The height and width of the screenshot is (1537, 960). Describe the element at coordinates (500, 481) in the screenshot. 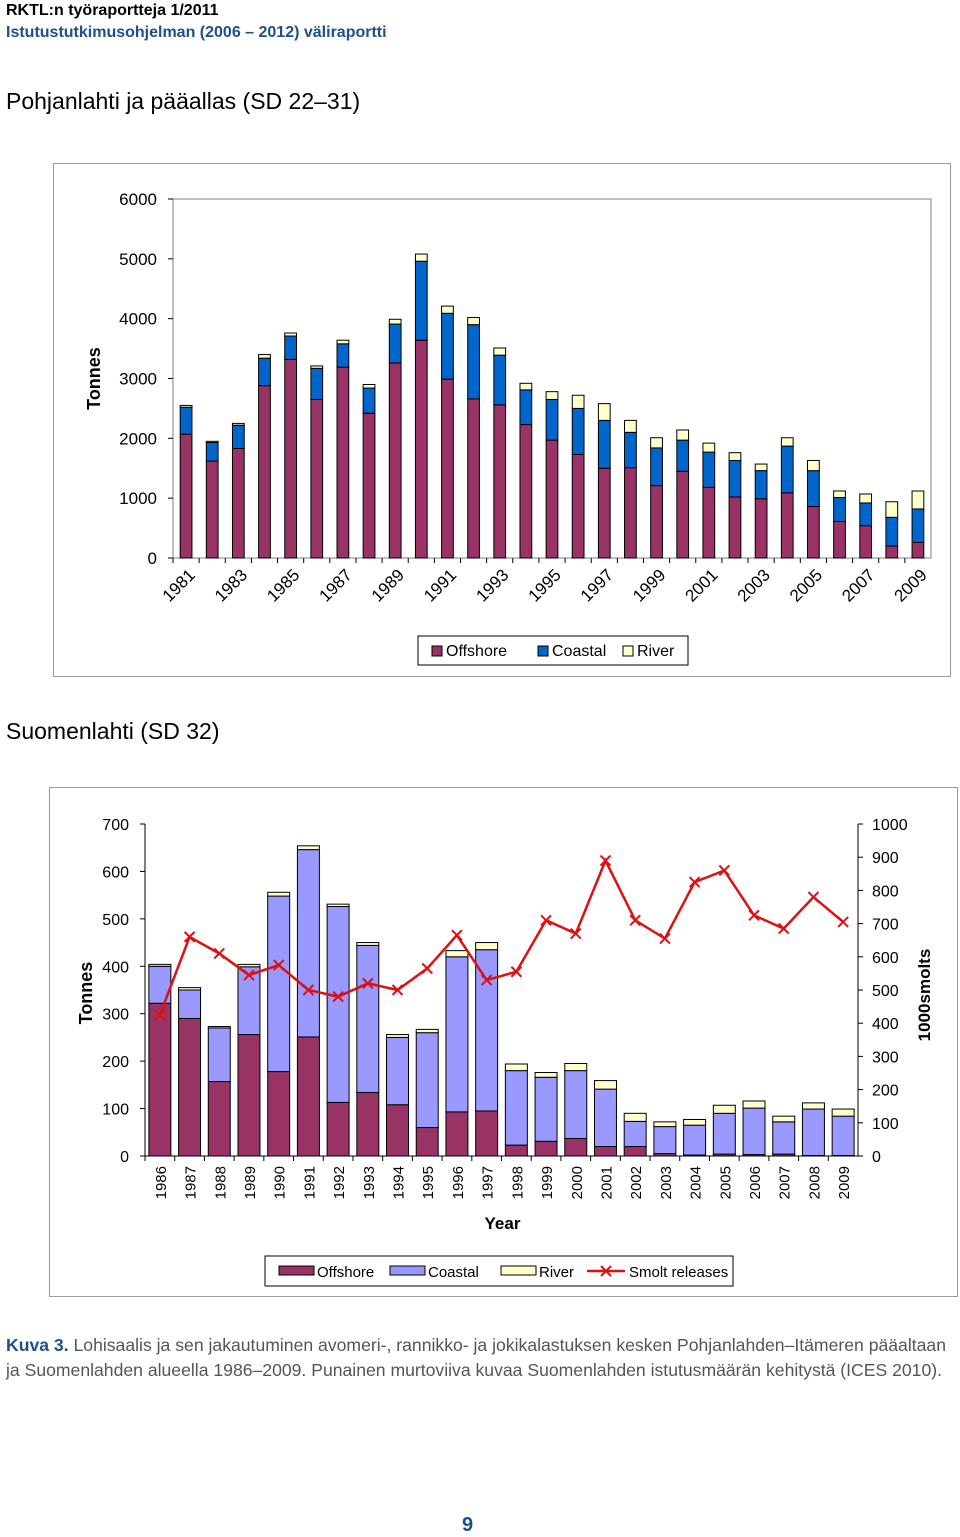

I see `chart1-bar-offshore-1993` at that location.